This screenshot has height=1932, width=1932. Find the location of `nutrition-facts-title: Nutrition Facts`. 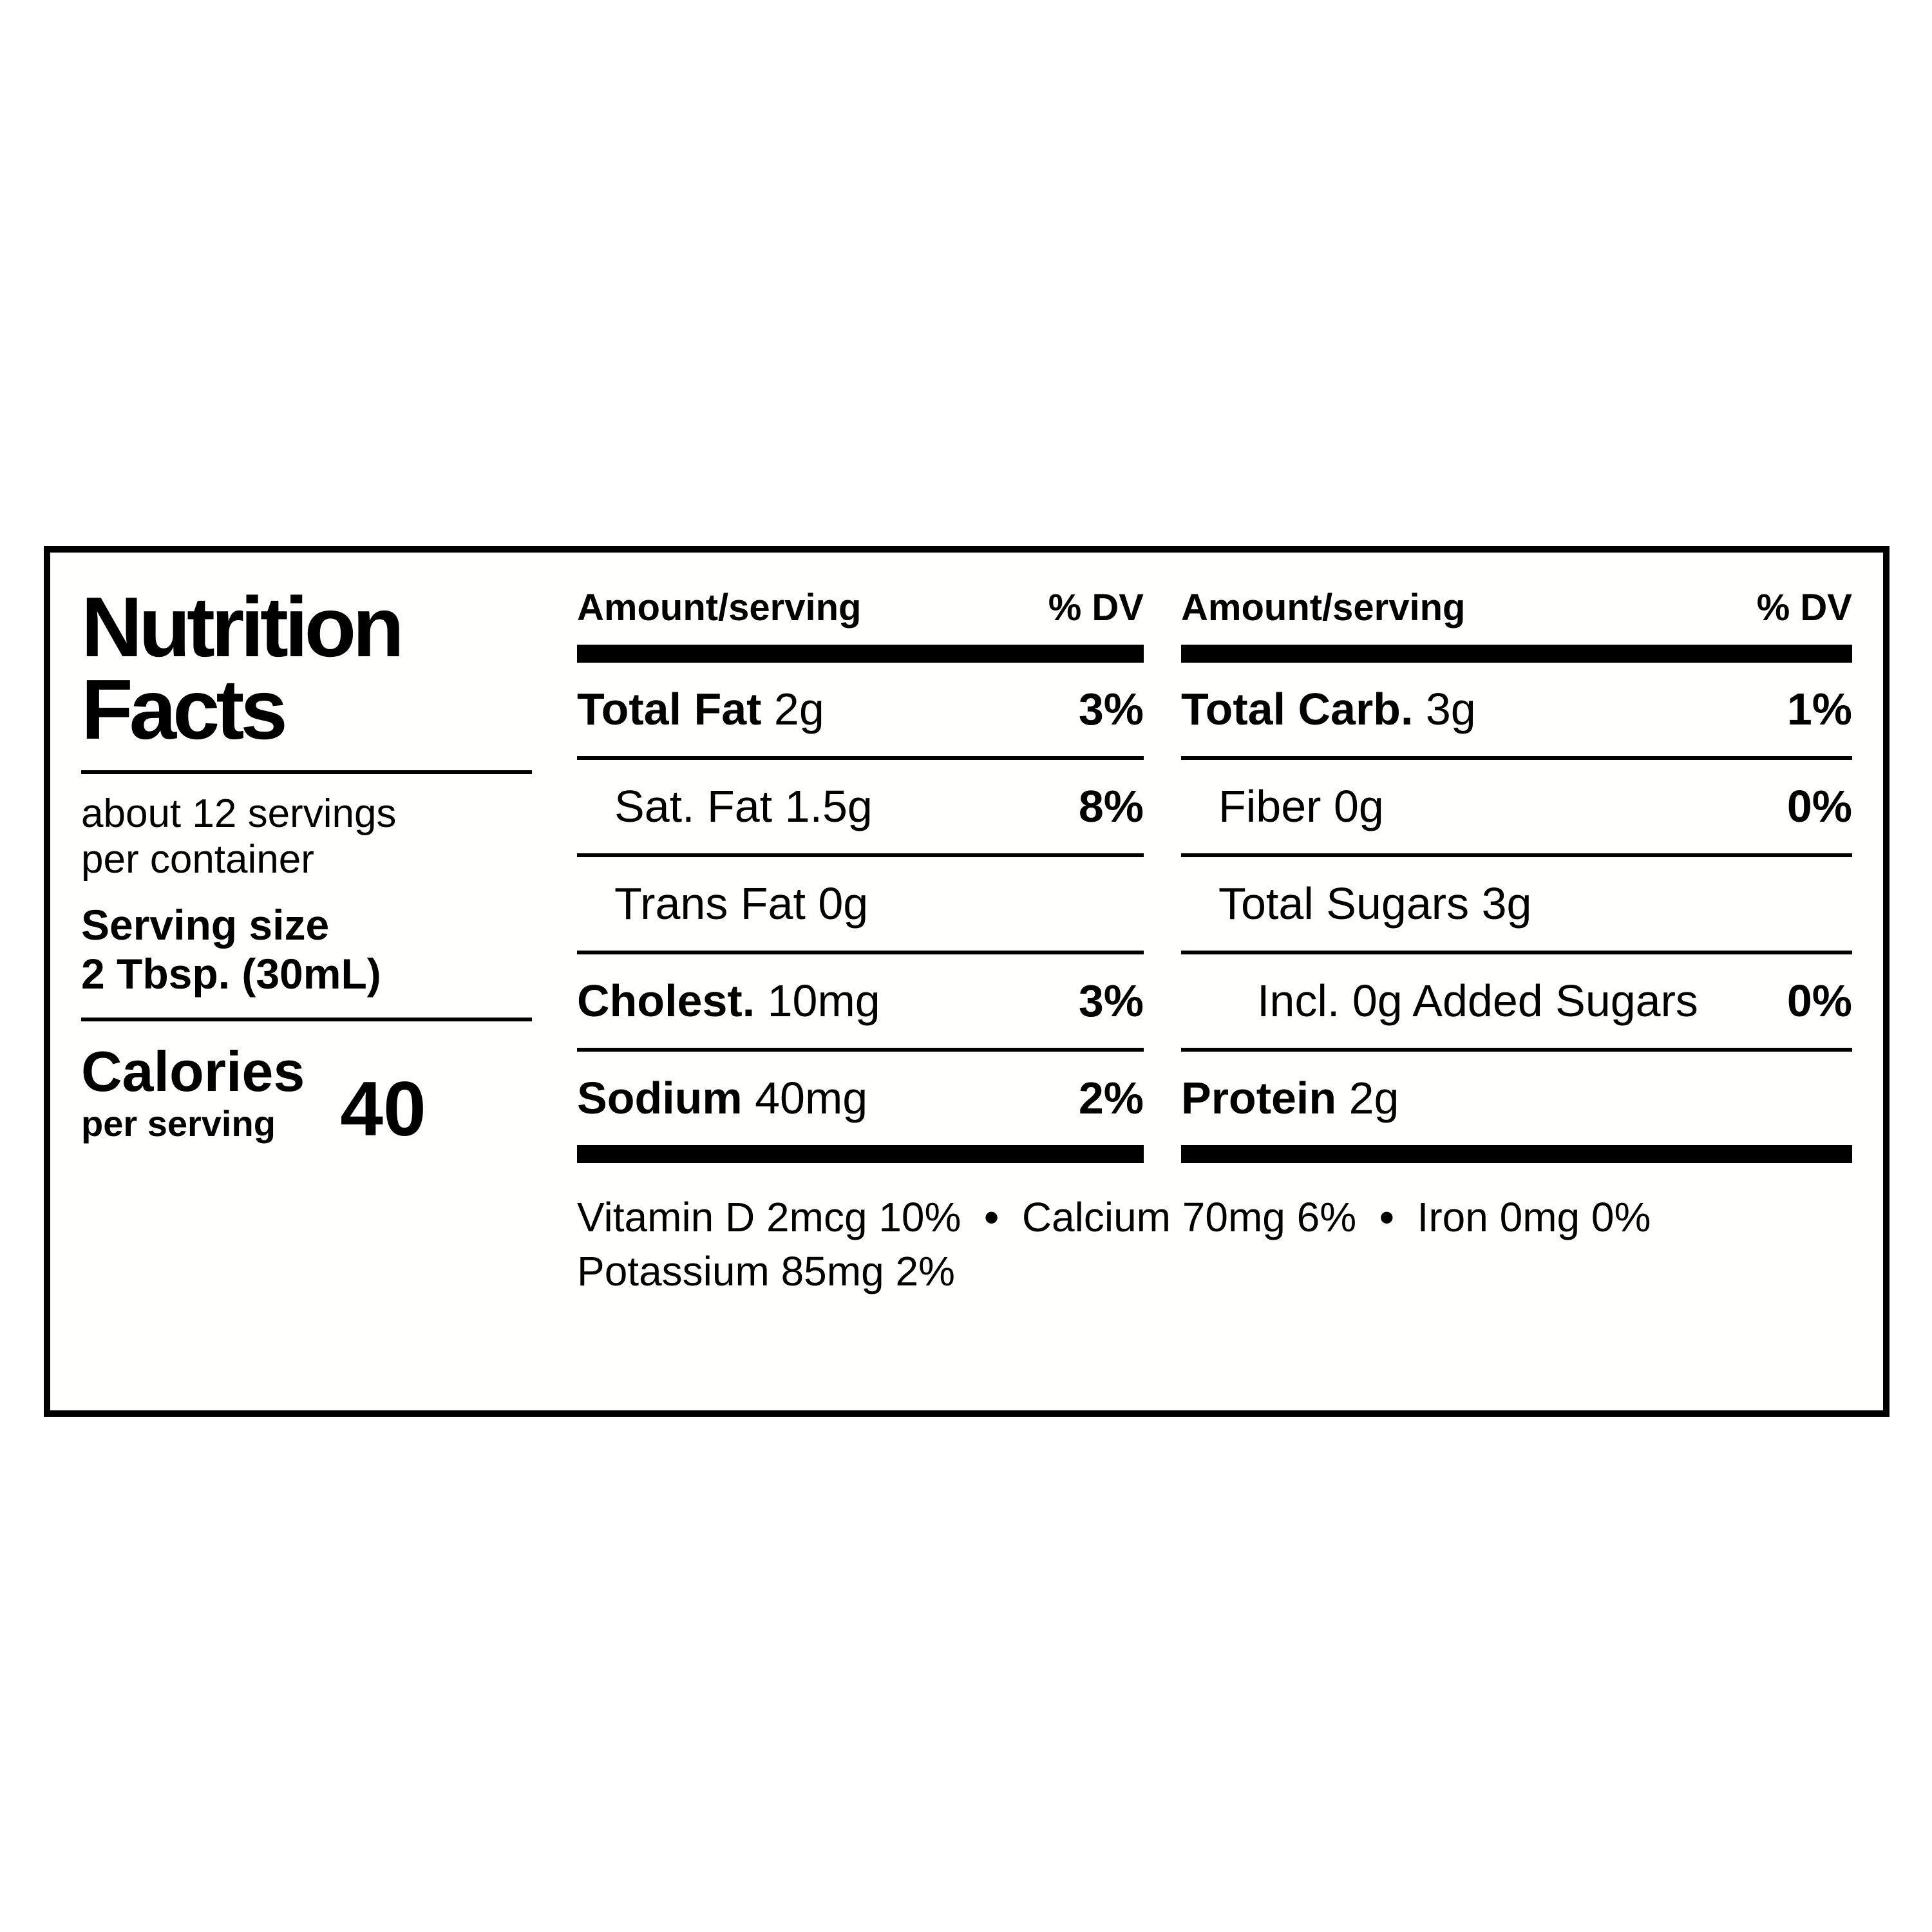

nutrition-facts-title: Nutrition Facts is located at coordinates (306, 668).